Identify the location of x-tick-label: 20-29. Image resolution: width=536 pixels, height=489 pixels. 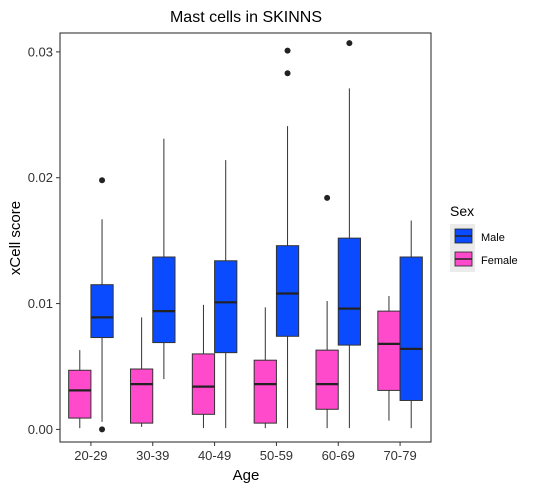
(90, 455).